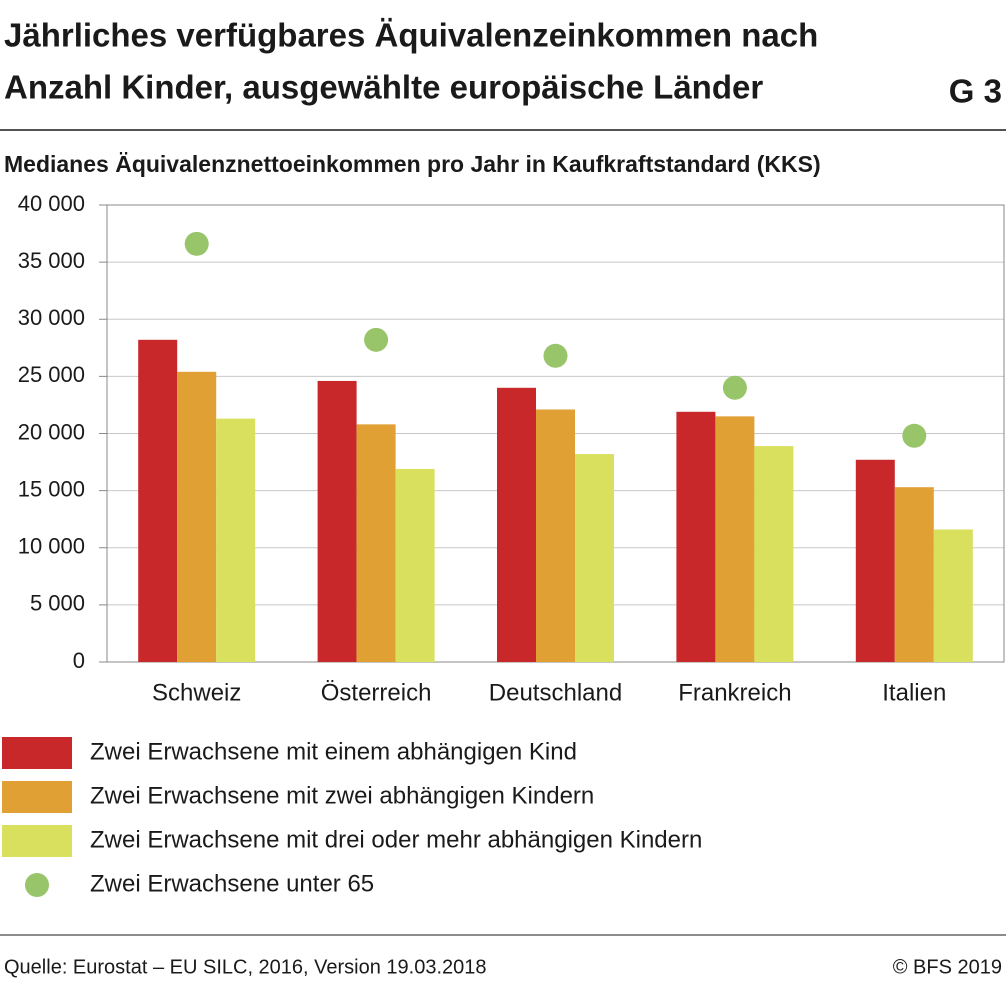  What do you see at coordinates (555, 692) in the screenshot?
I see `x-tick-label: Deutschland` at bounding box center [555, 692].